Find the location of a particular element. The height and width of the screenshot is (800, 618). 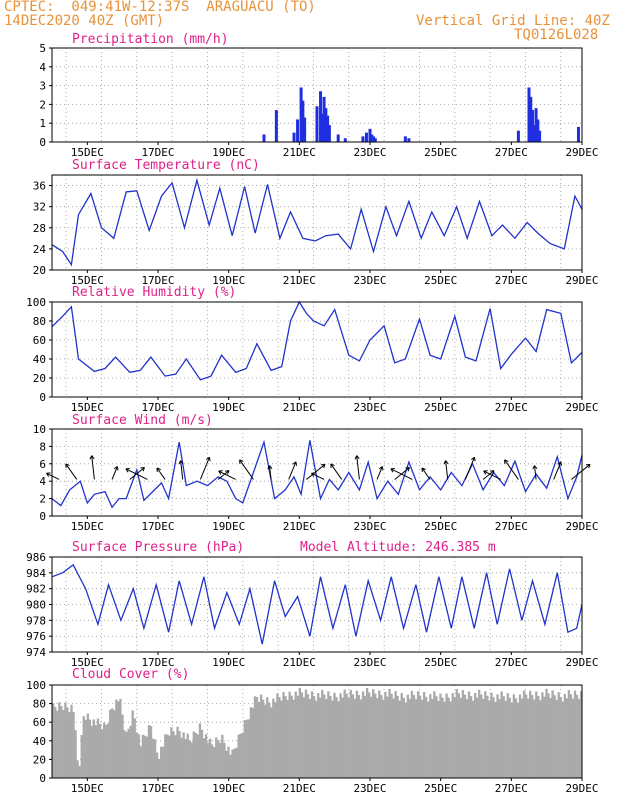

y-tick-label: 32 is located at coordinates (39, 207).